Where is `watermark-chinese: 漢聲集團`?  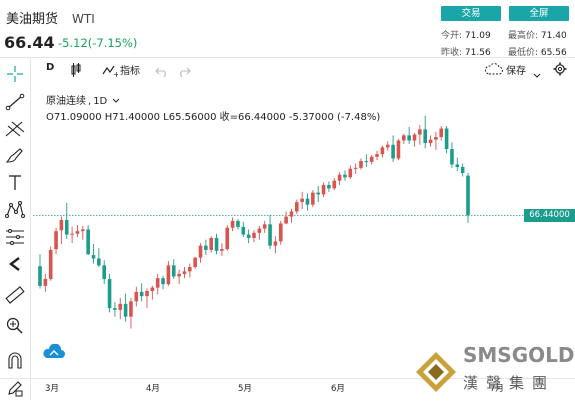 watermark-chinese: 漢聲集團 is located at coordinates (509, 383).